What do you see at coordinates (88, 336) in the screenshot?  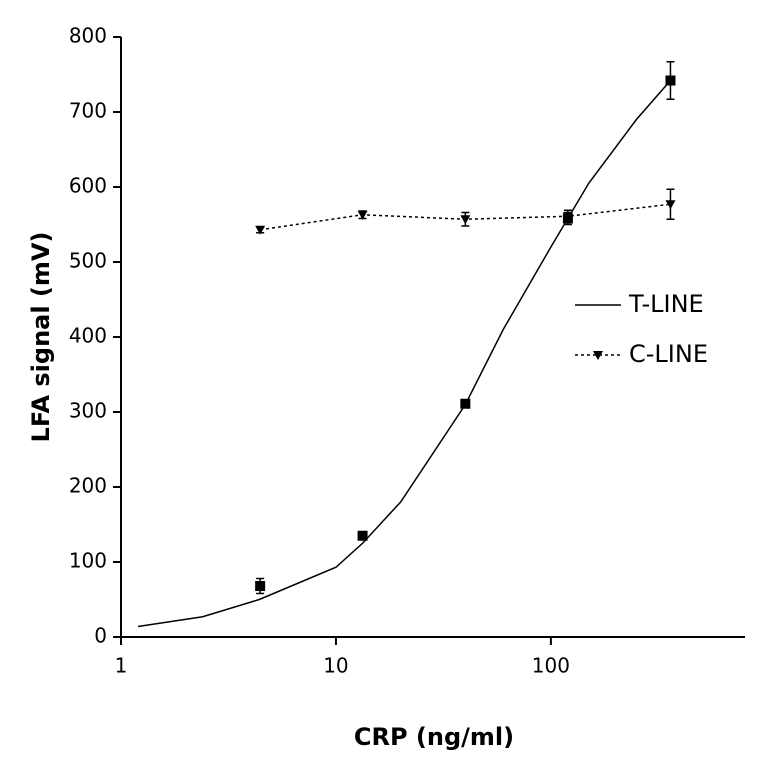 I see `y-tick-label: 400` at bounding box center [88, 336].